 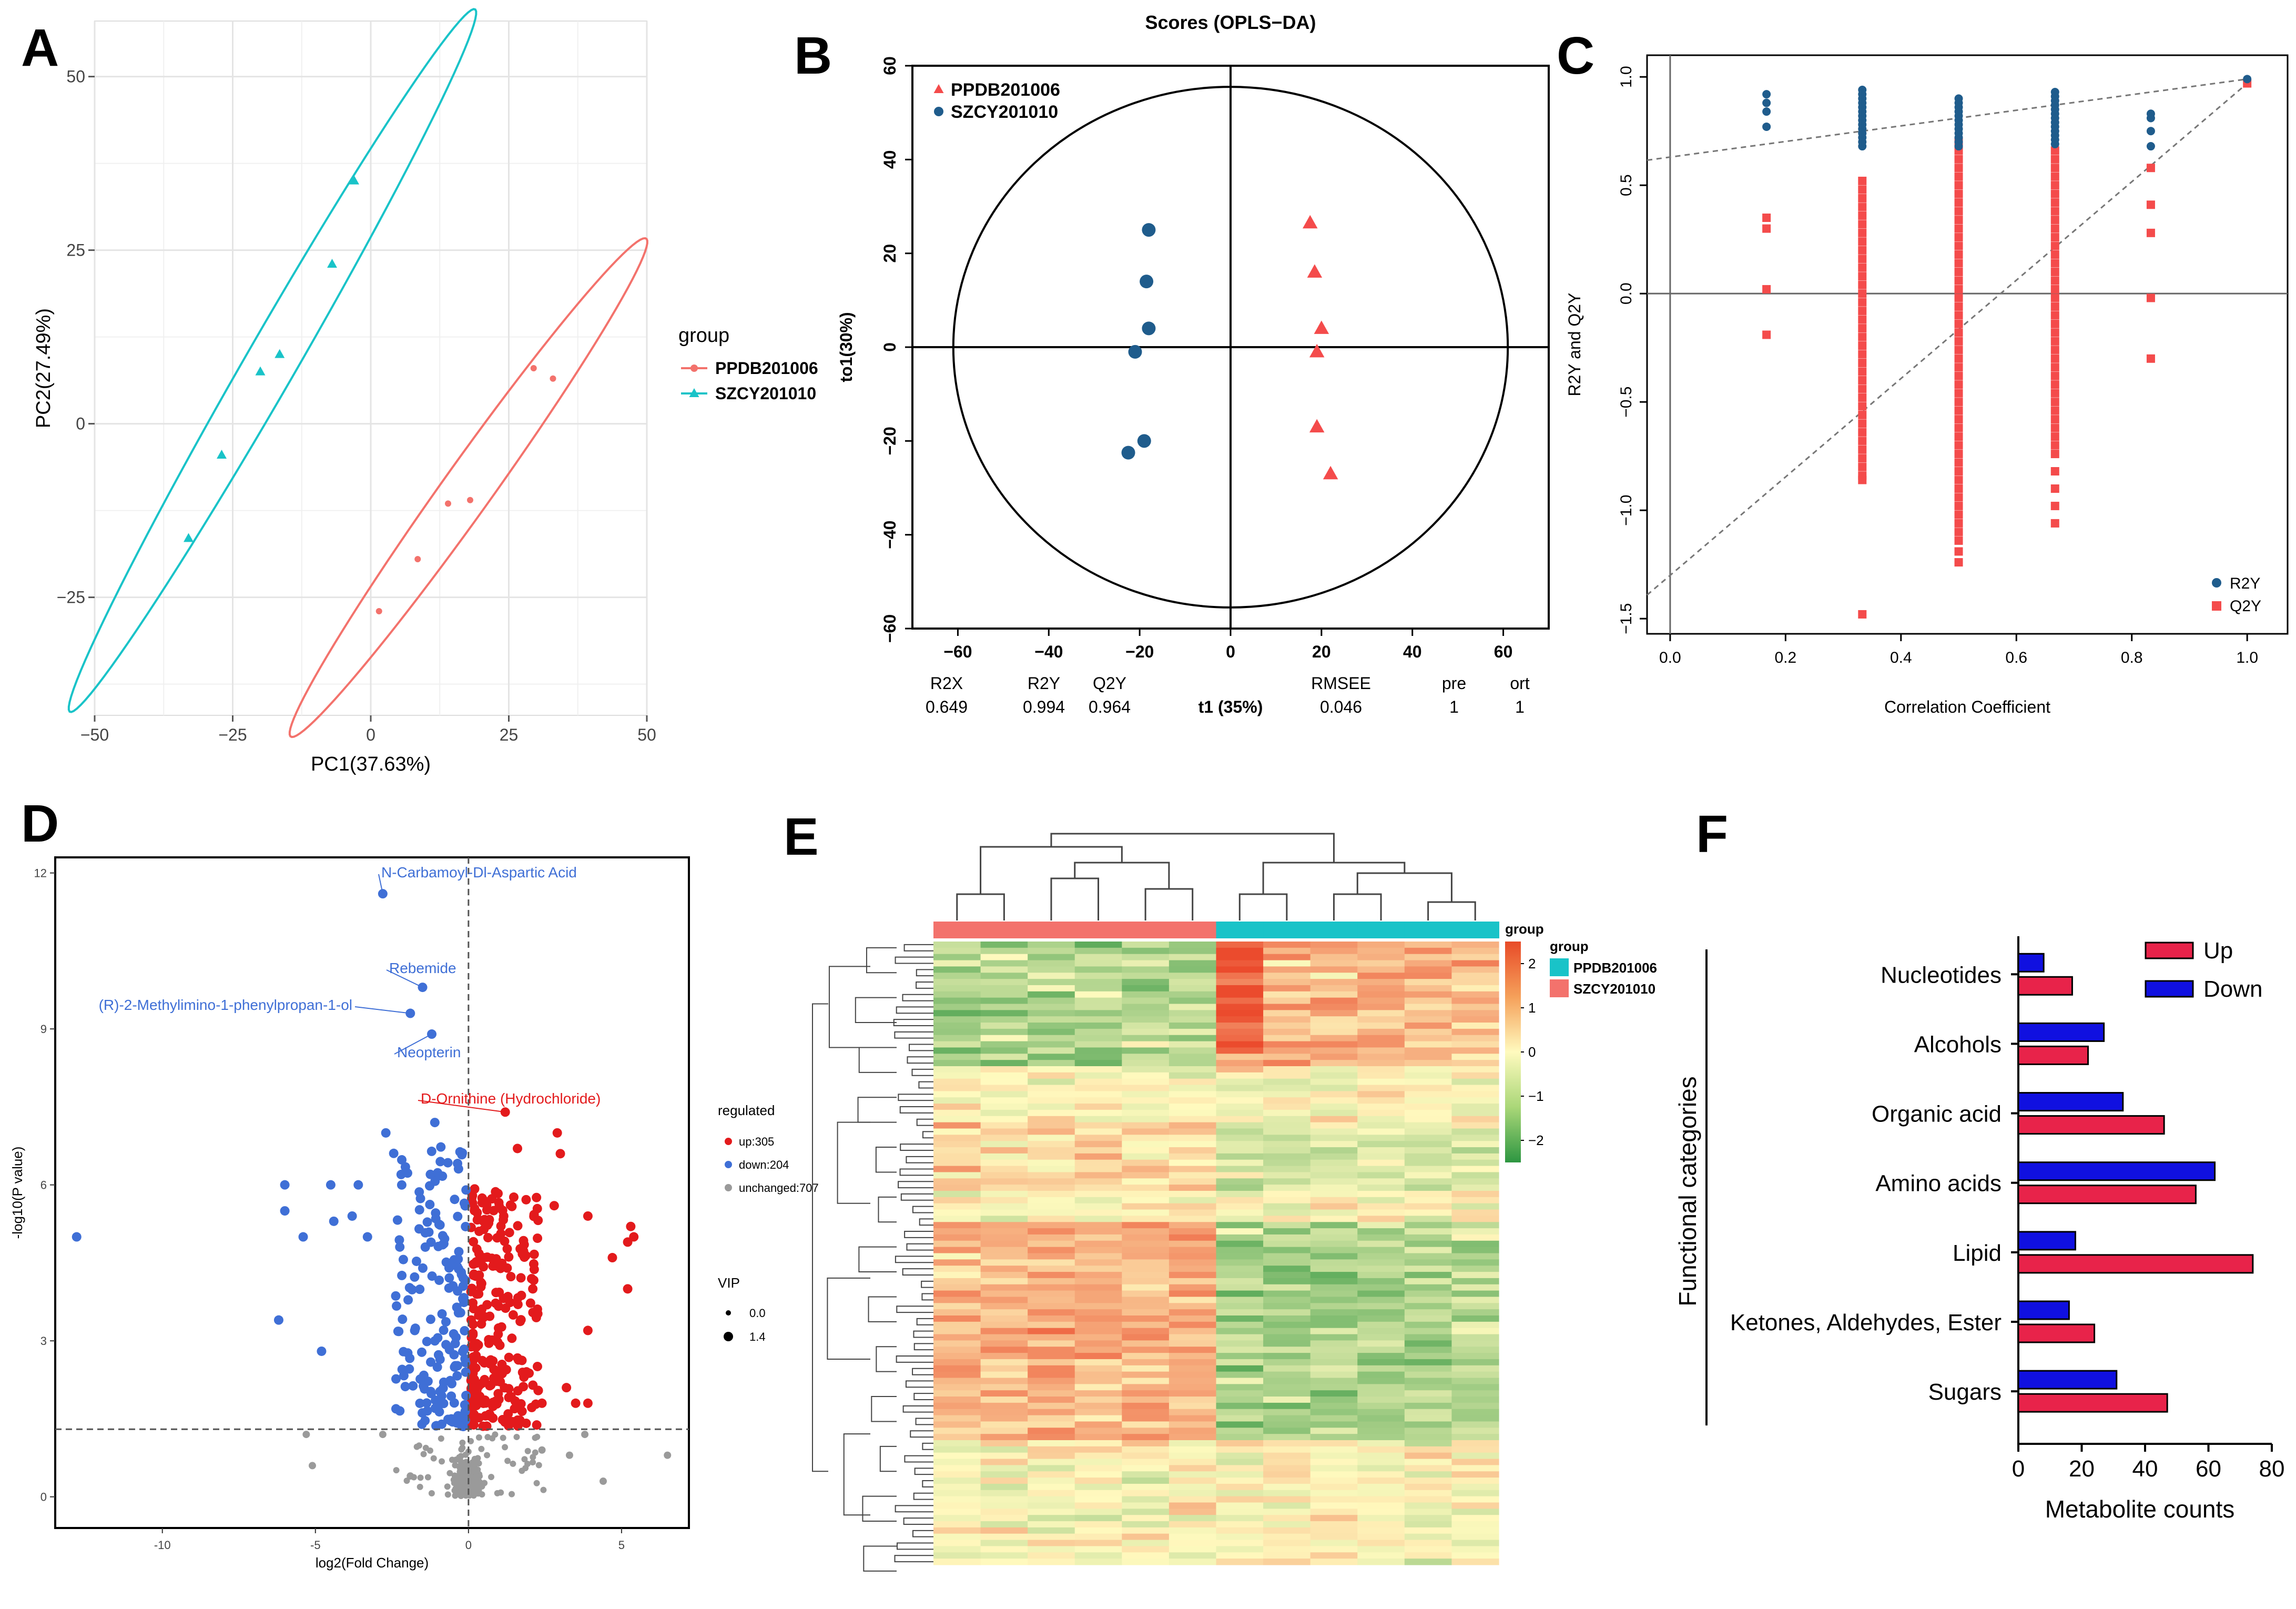 I want to click on bar-up, so click(x=2091, y=1125).